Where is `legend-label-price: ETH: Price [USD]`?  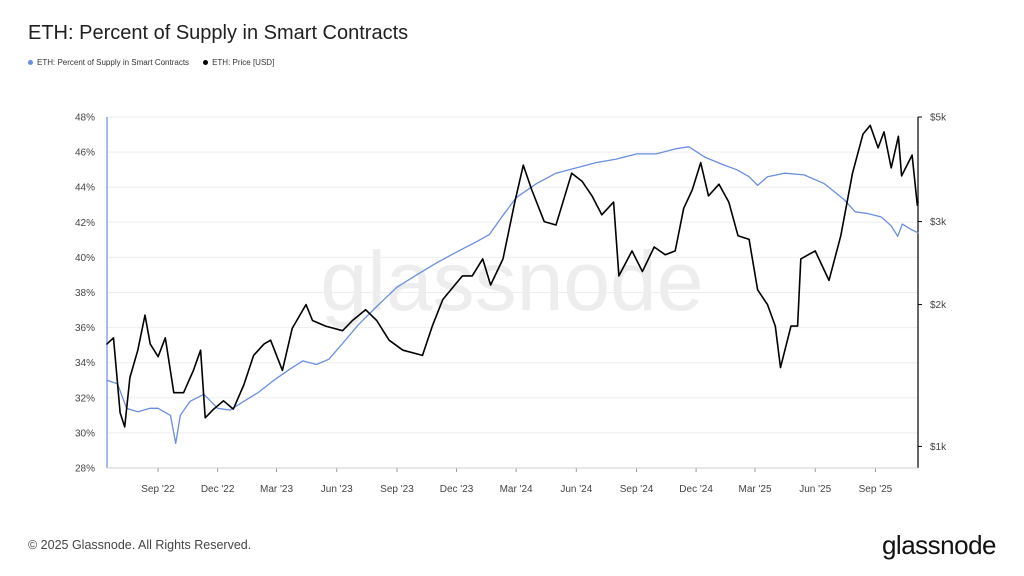 legend-label-price: ETH: Price [USD] is located at coordinates (243, 62).